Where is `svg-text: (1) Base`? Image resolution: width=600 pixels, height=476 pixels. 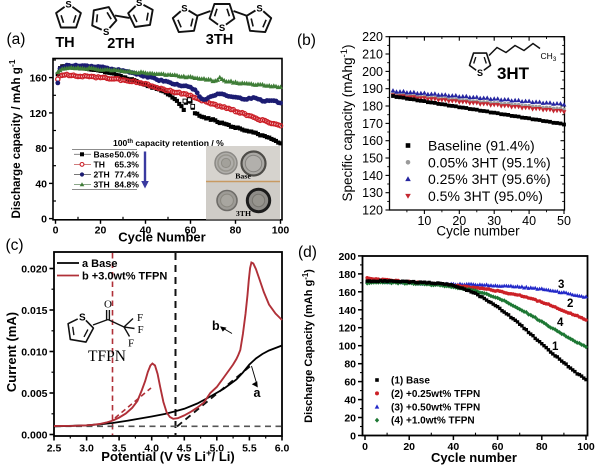 svg-text: (1) Base is located at coordinates (410, 381).